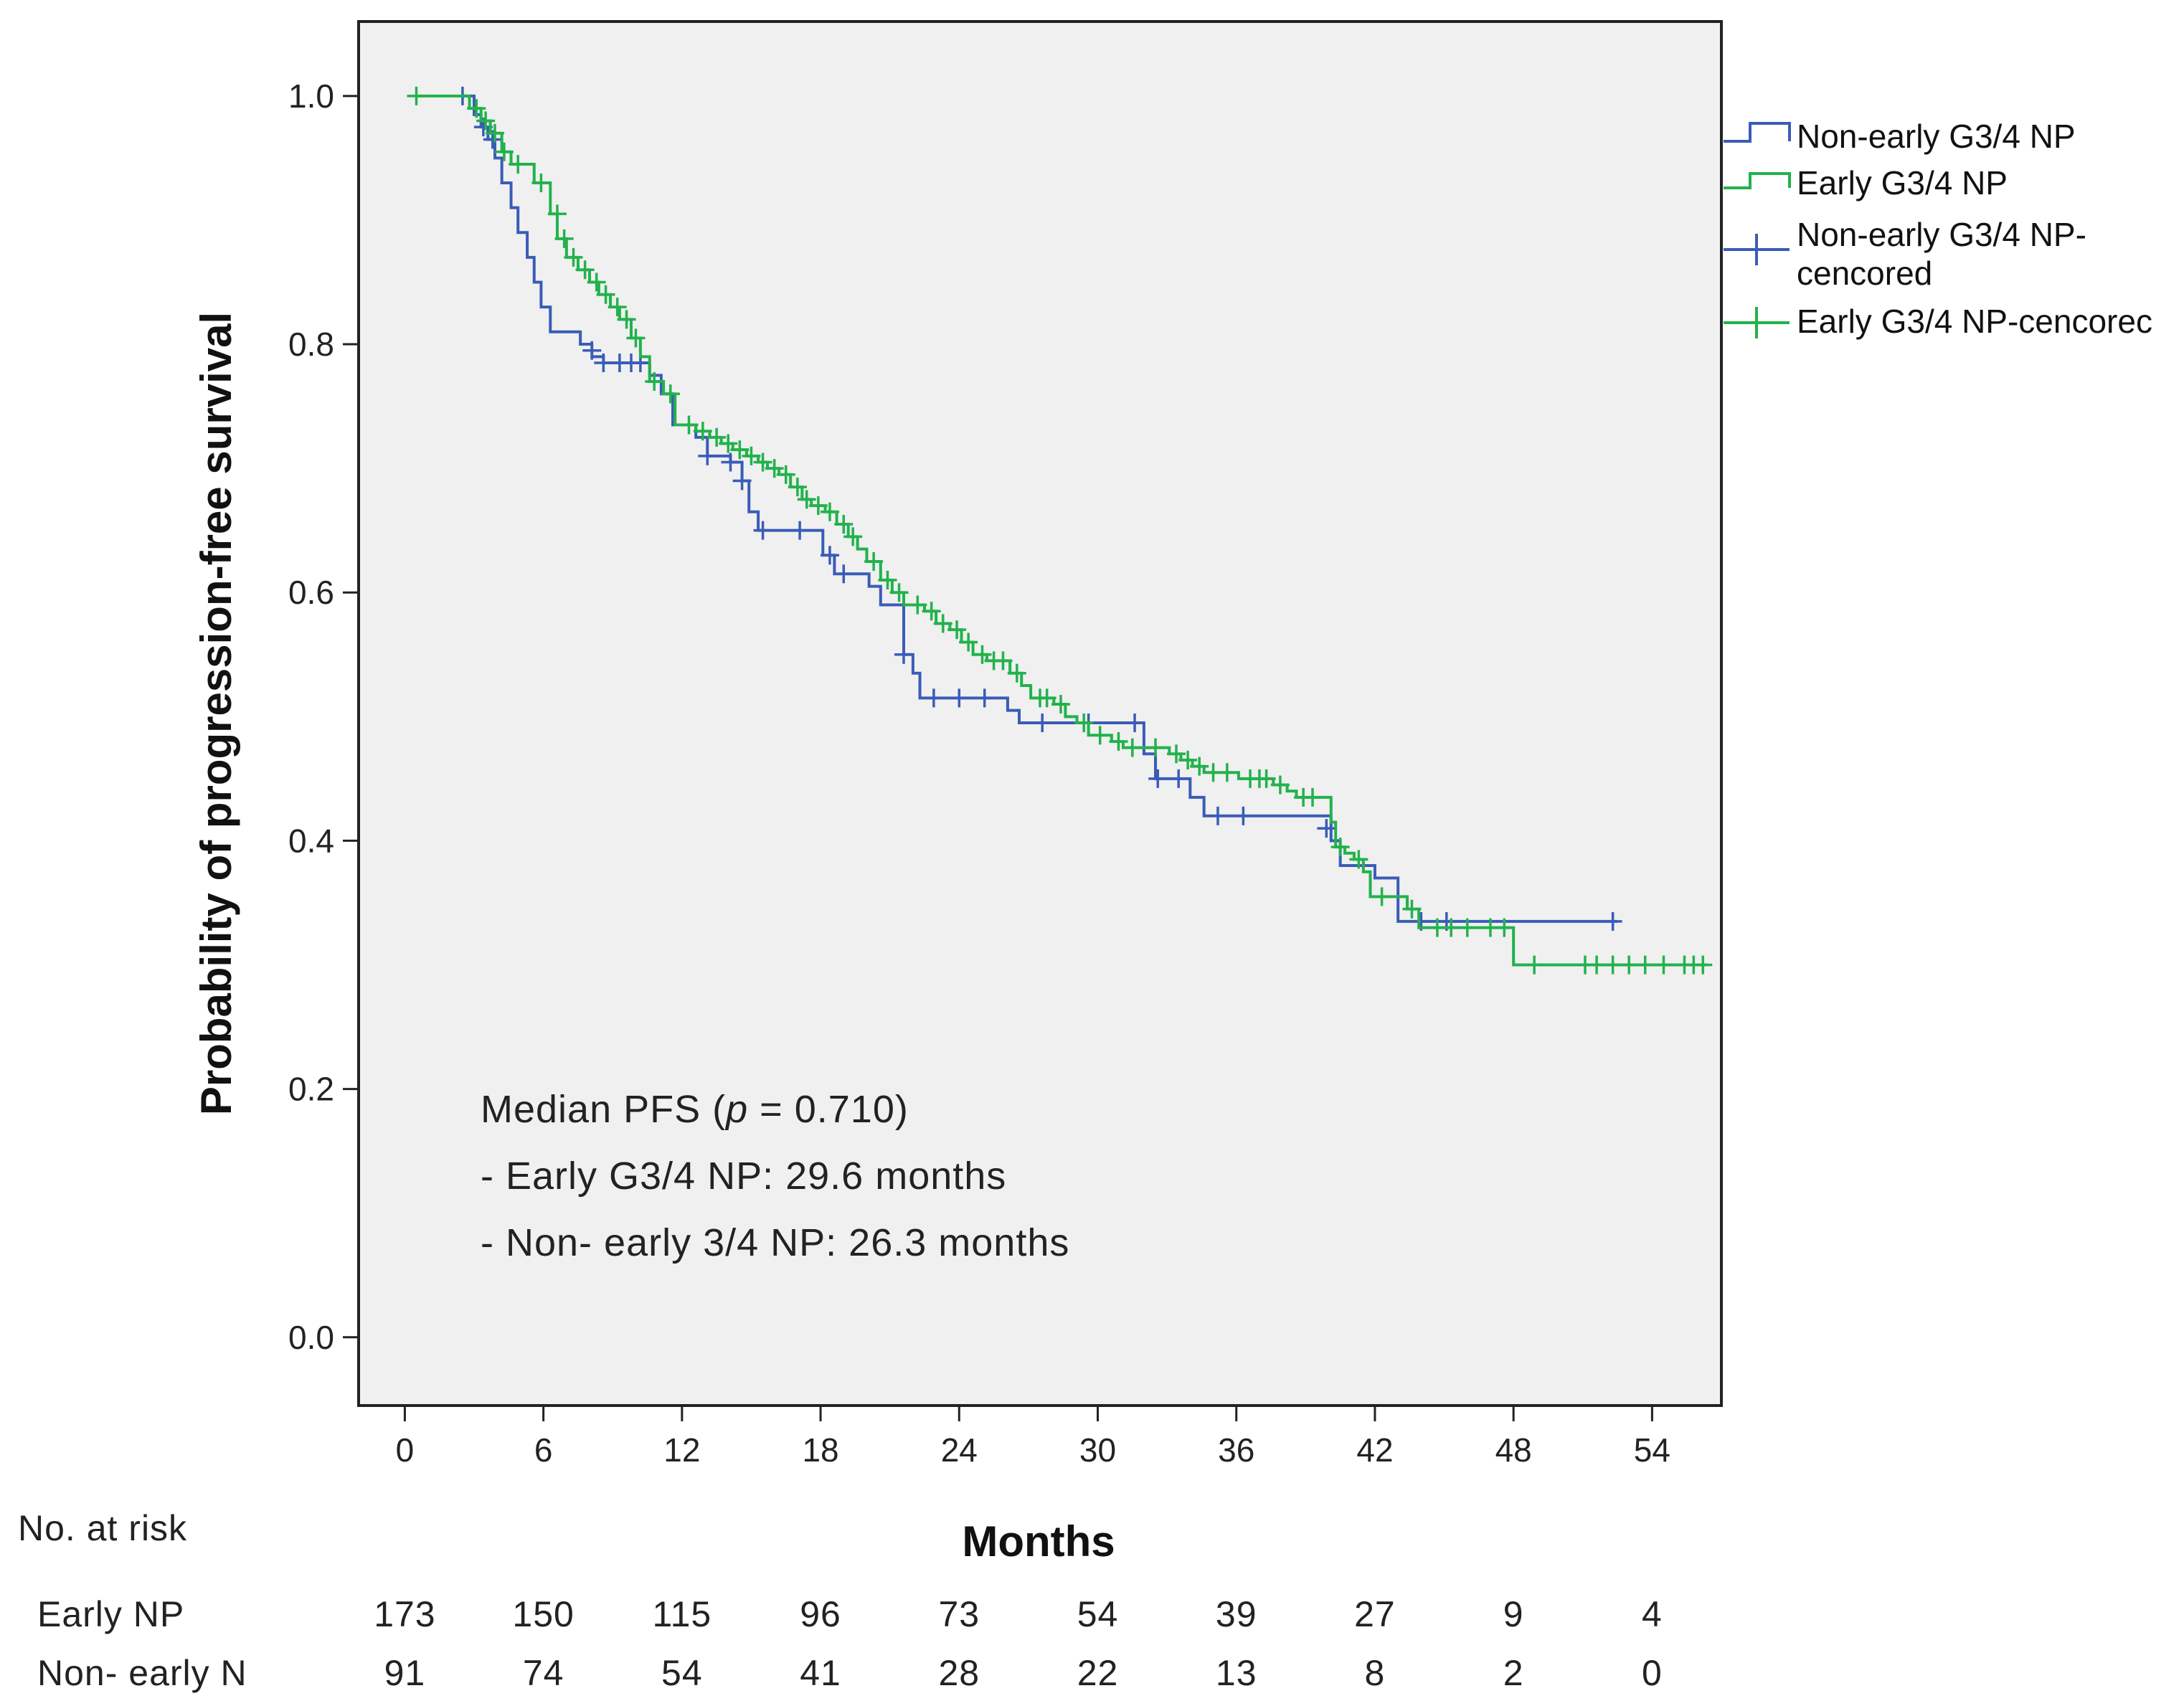 This screenshot has height=1706, width=2184. Describe the element at coordinates (1941, 234) in the screenshot. I see `legend-label-non-early-censored-1: Non-early G3/4 NP-` at that location.